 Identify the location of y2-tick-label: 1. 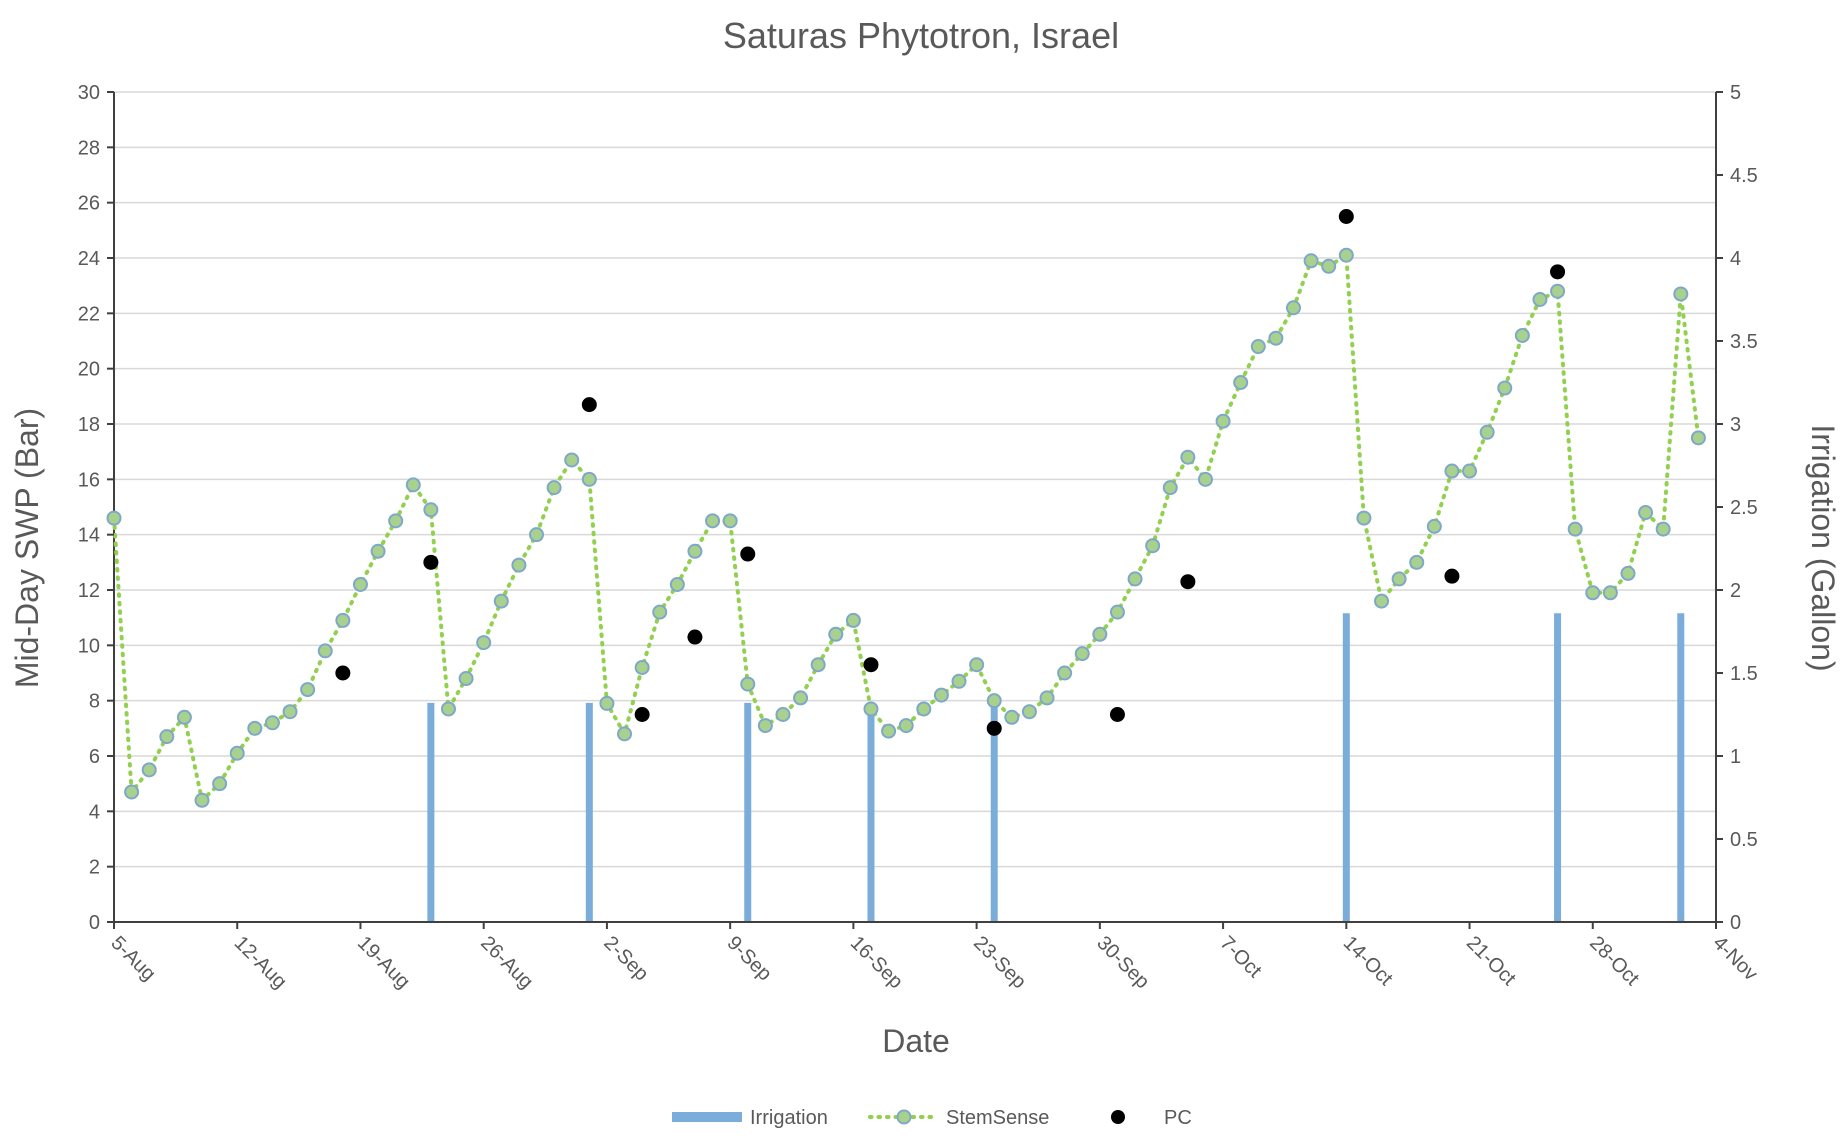
(1735, 757).